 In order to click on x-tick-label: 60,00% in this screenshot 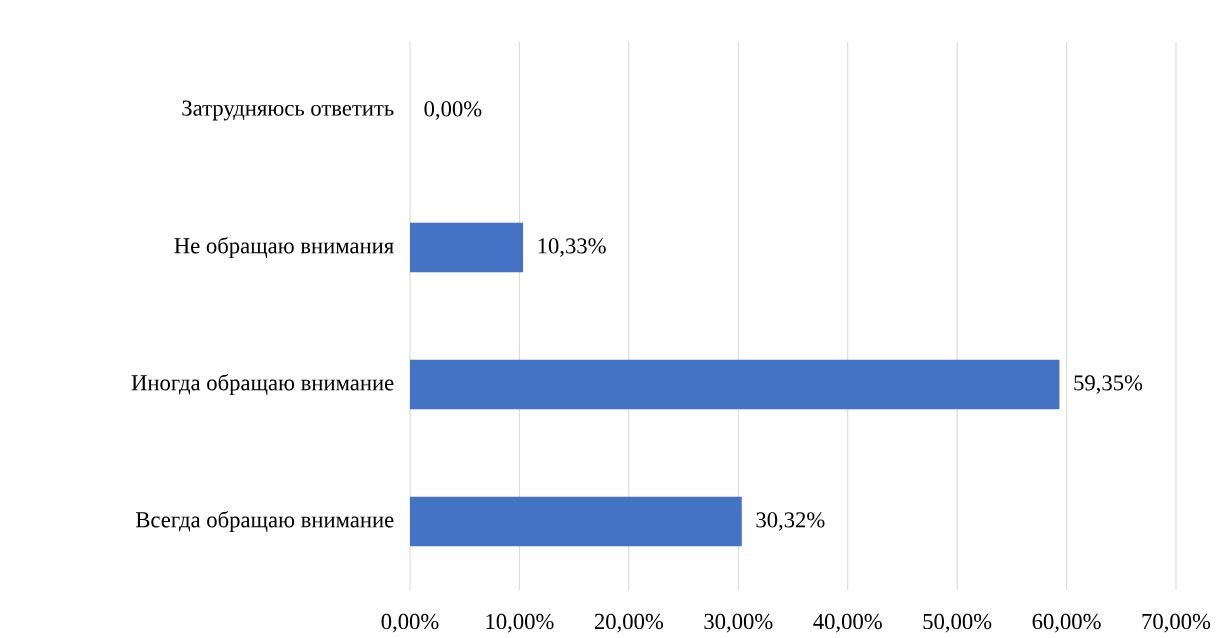, I will do `click(1066, 623)`.